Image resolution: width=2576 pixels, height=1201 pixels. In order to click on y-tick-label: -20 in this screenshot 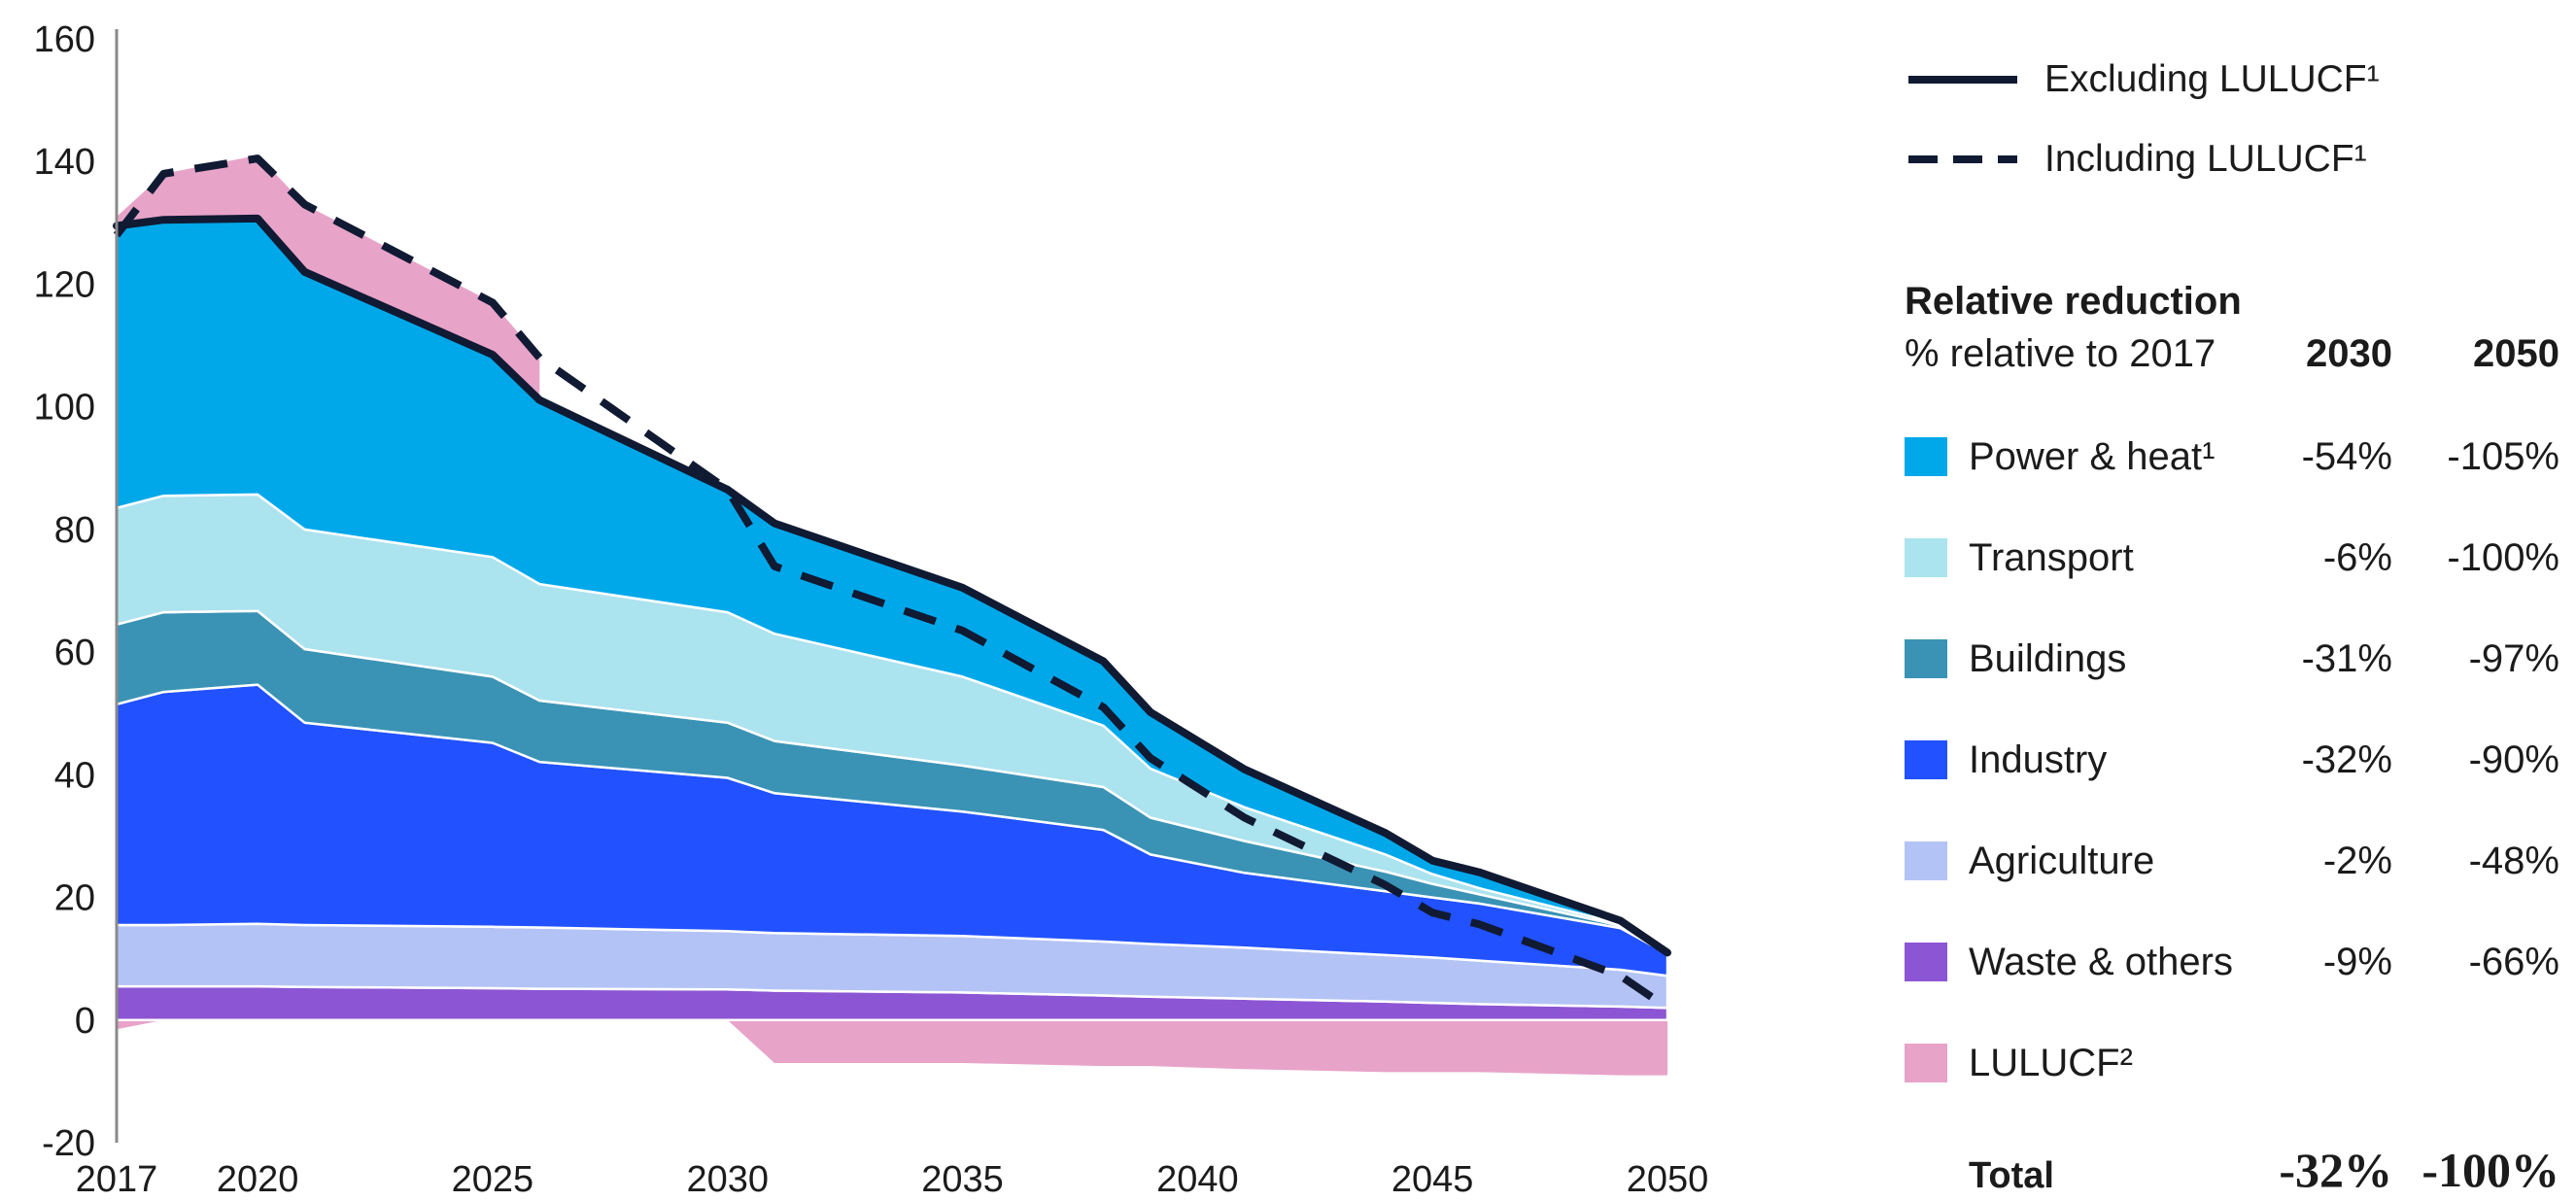, I will do `click(68, 1143)`.